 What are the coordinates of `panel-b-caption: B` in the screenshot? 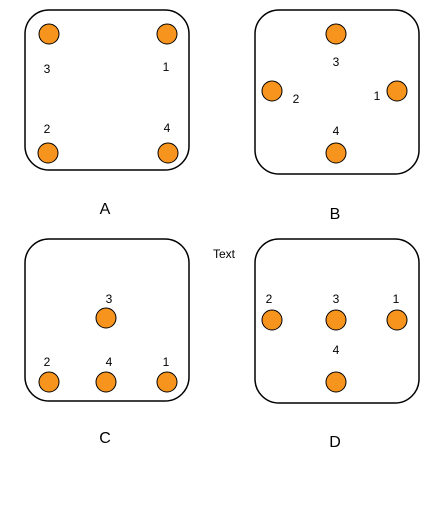 It's located at (335, 214).